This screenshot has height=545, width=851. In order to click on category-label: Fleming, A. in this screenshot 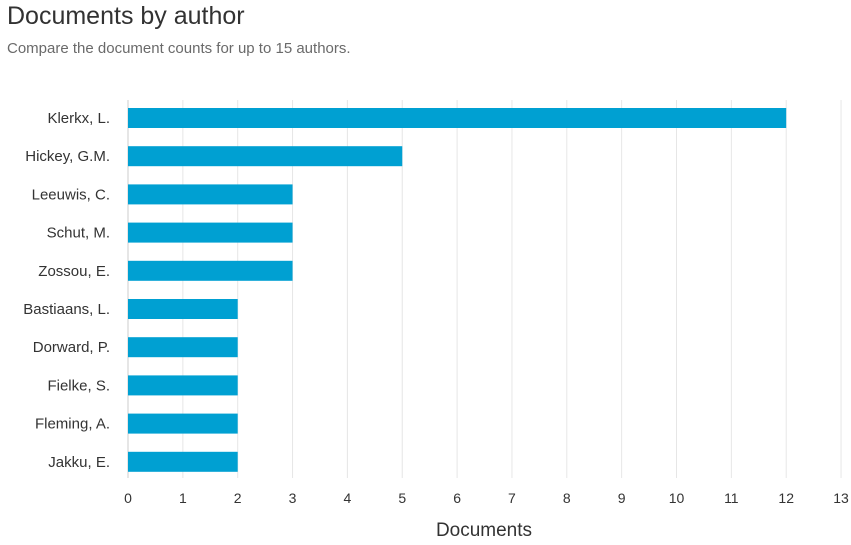, I will do `click(72, 424)`.